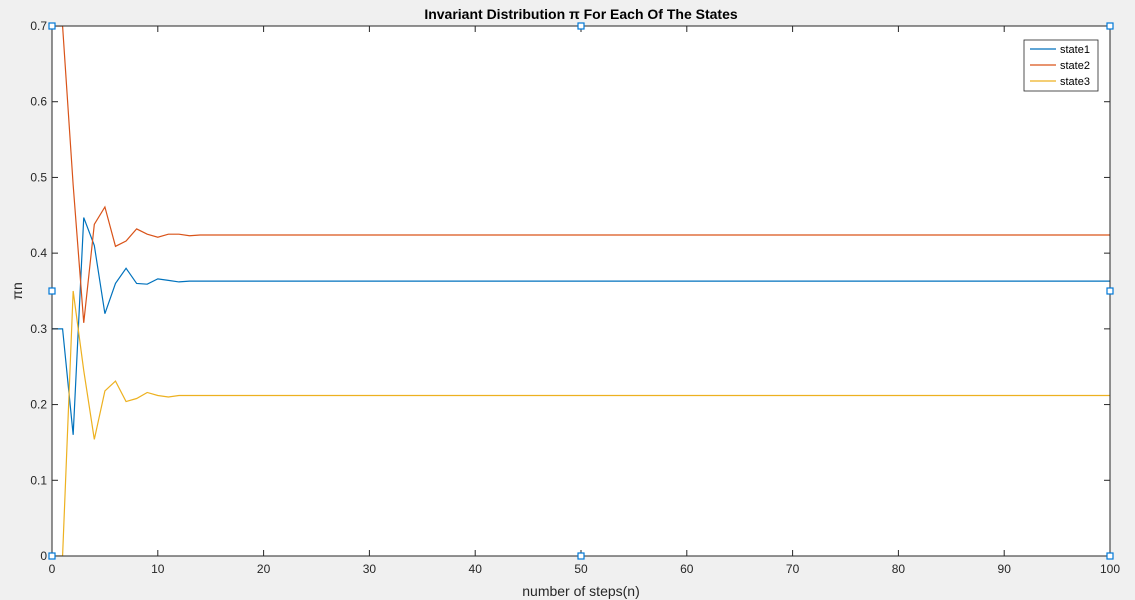  I want to click on y-tick-label: 0.2, so click(38, 405).